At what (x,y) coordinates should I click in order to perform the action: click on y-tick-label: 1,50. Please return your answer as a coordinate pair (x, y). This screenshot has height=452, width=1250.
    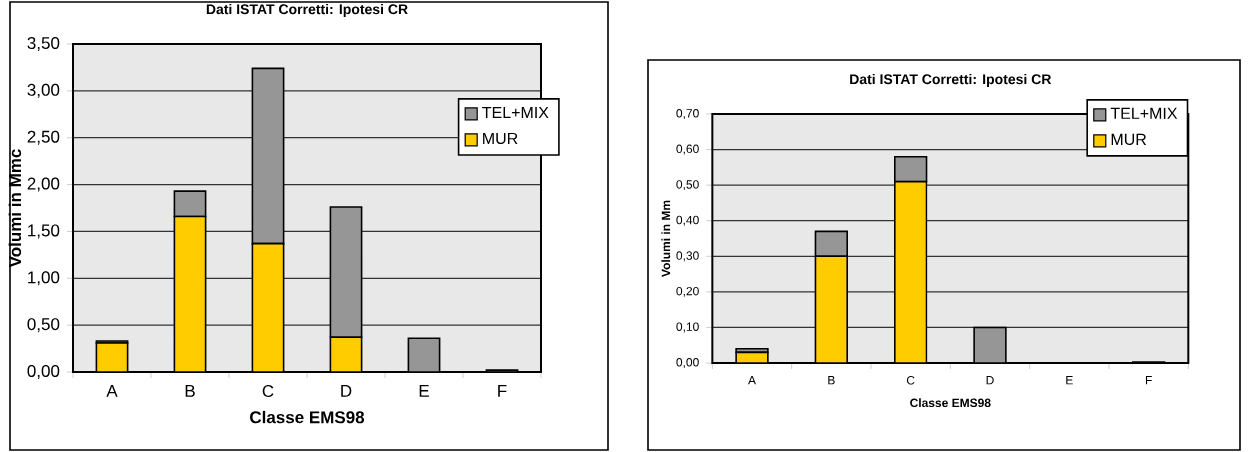
    Looking at the image, I should click on (44, 231).